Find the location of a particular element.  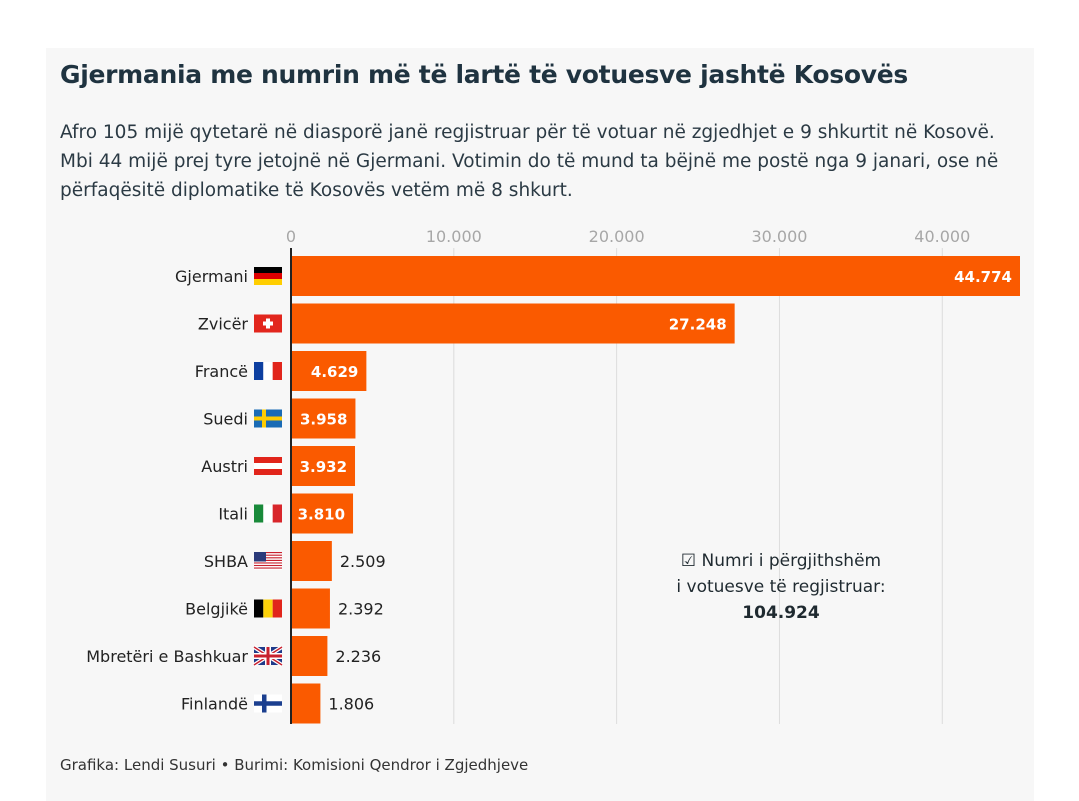

bar-value-label: 2.236 is located at coordinates (358, 656).